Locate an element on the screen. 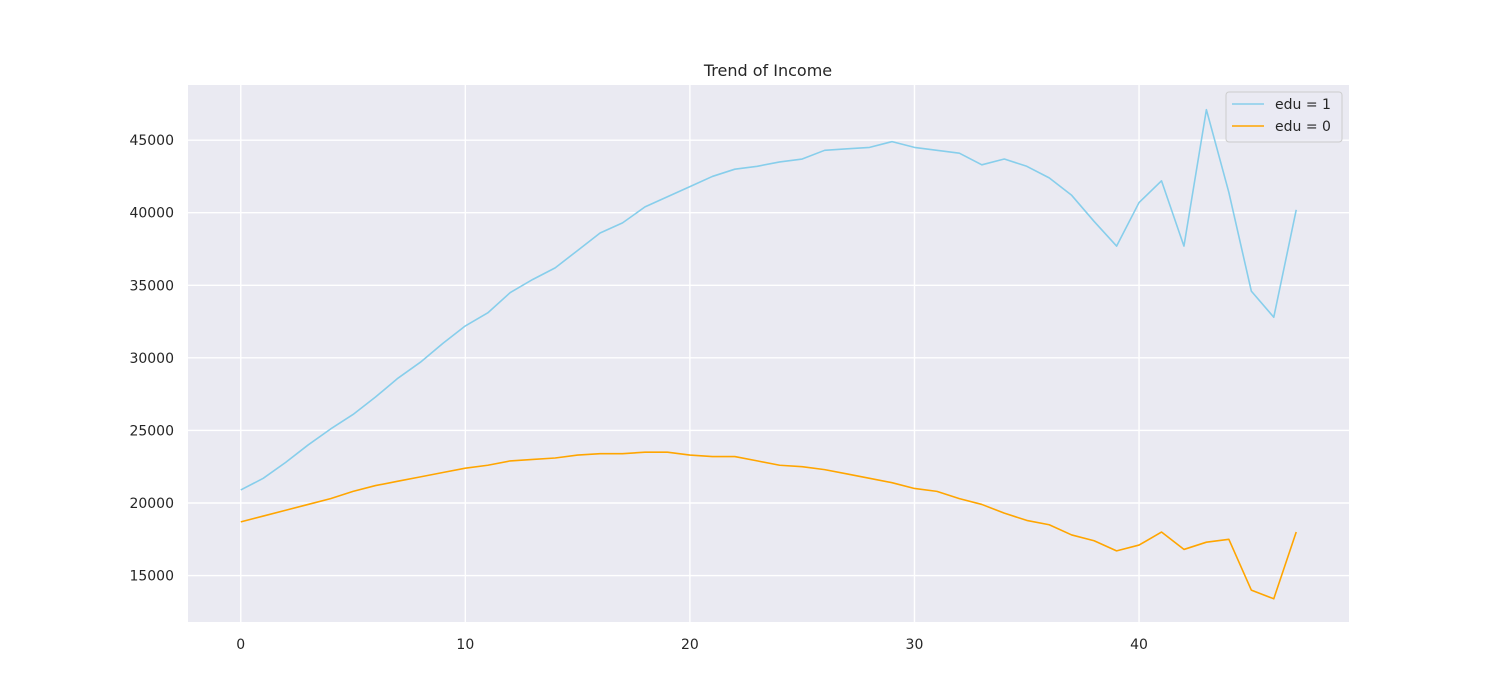 This screenshot has height=700, width=1500. y-tick-label: 35000 is located at coordinates (151, 286).